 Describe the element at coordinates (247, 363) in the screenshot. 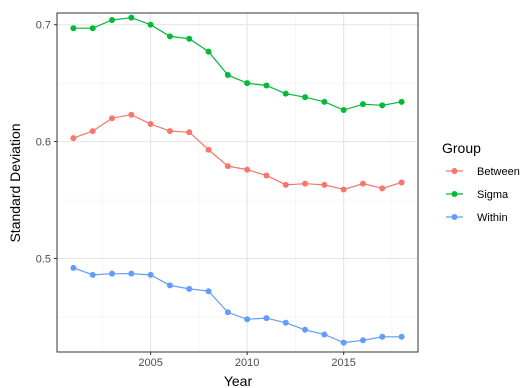

I see `x-tick-label: 2010` at that location.